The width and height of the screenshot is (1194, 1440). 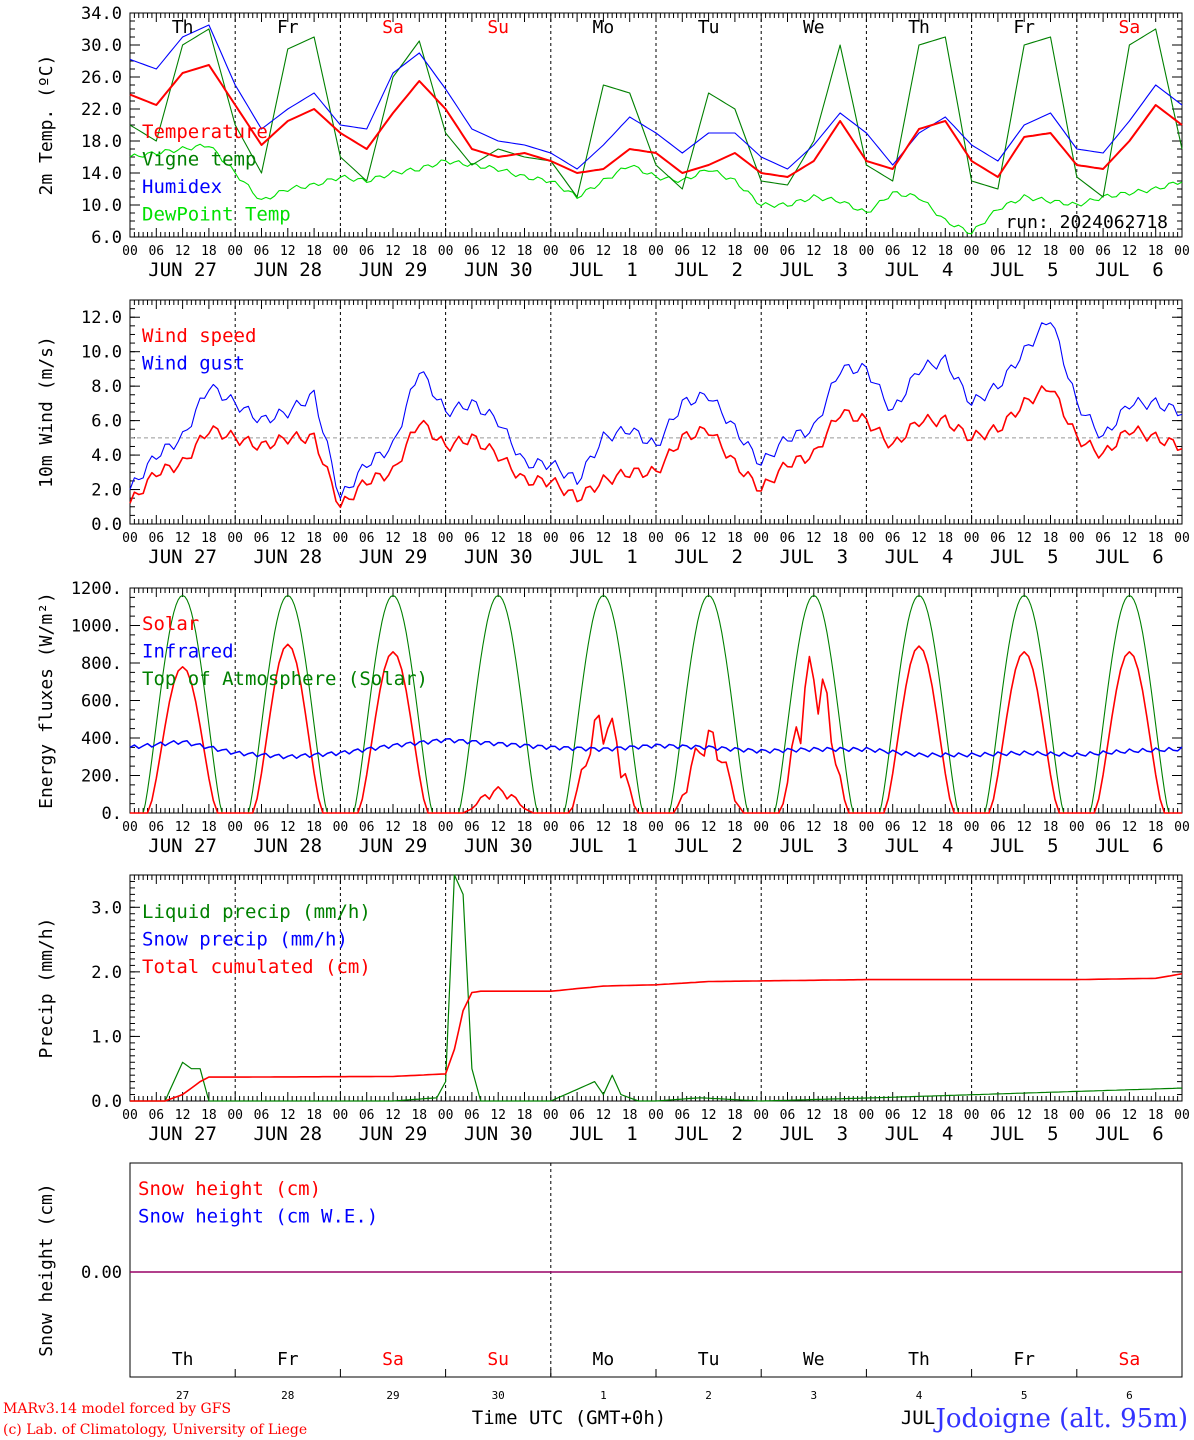 What do you see at coordinates (603, 1134) in the screenshot?
I see `date-label: JUL 1` at bounding box center [603, 1134].